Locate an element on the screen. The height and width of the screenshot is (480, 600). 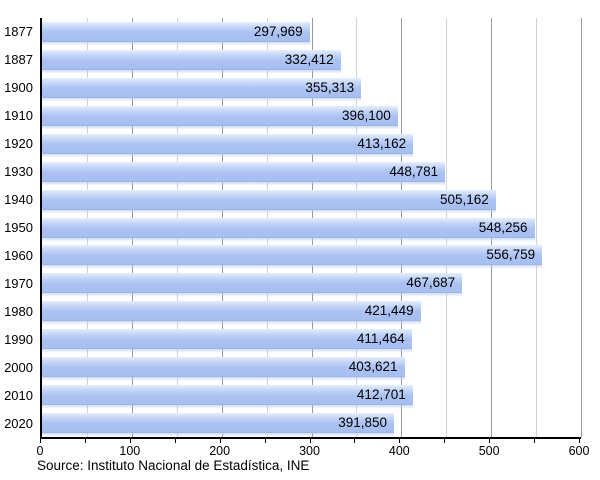
year-label: 1900 is located at coordinates (18, 88).